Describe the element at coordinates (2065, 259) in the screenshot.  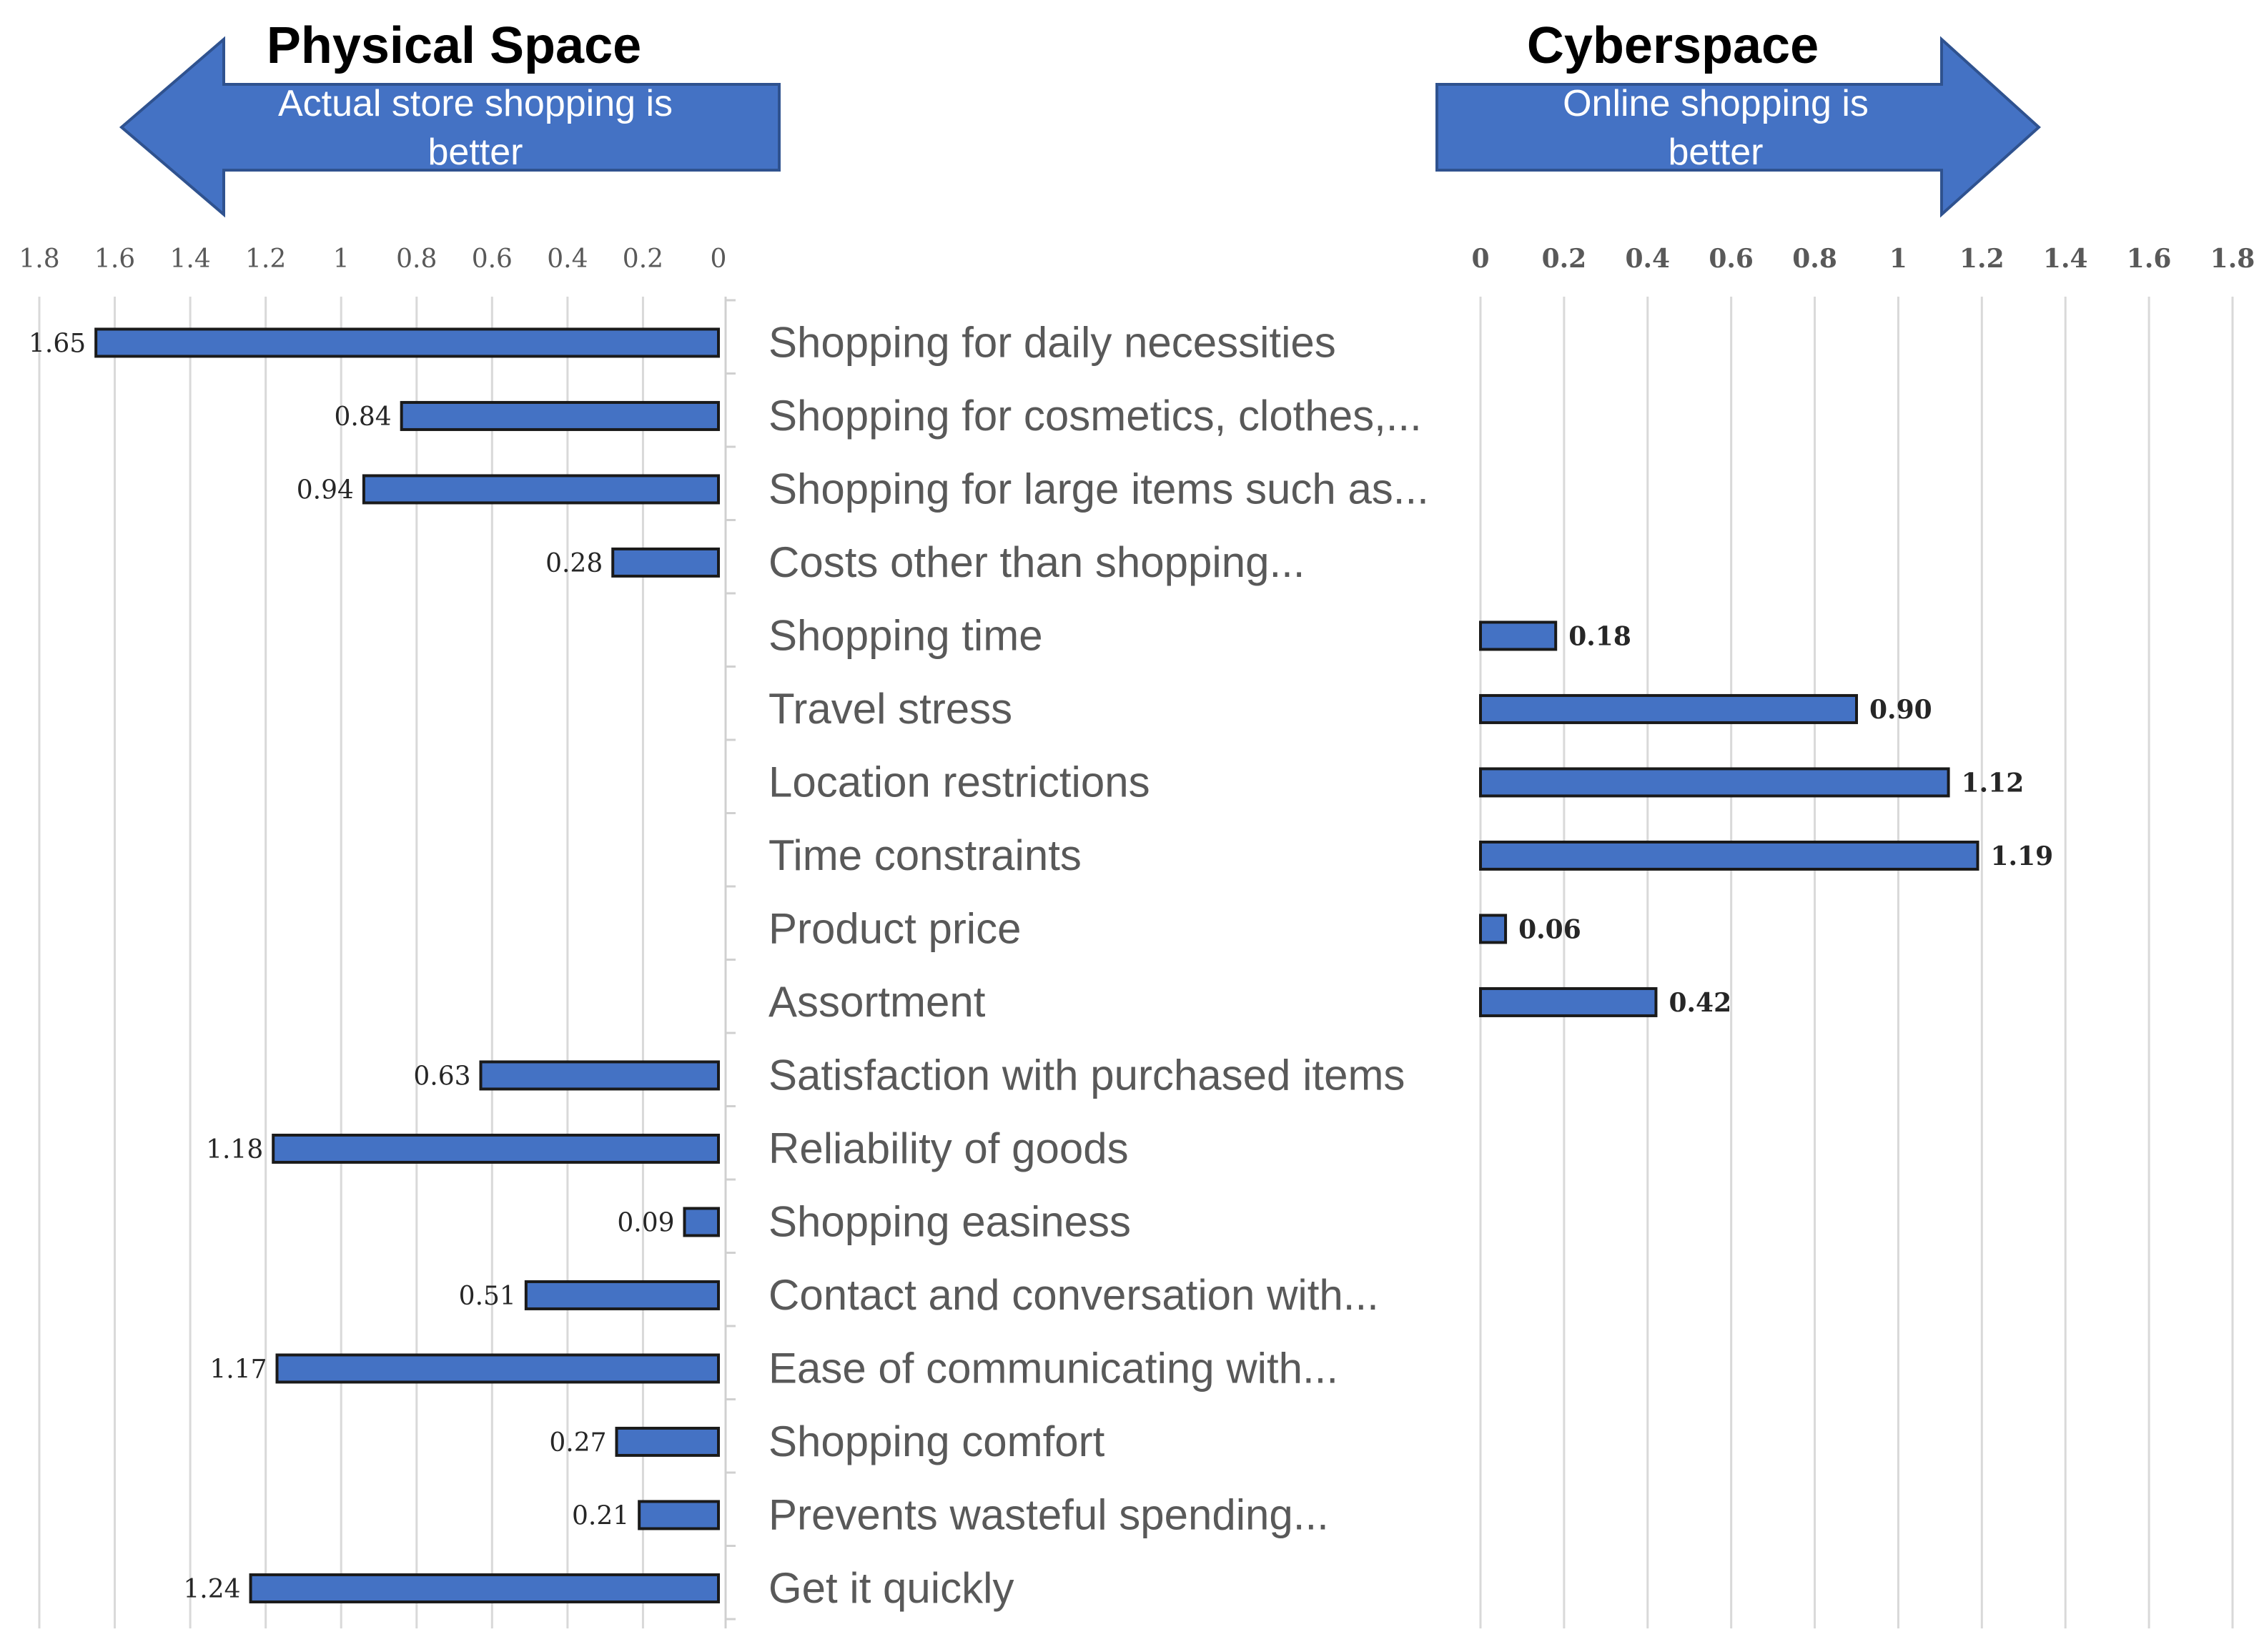
I see `right-tick-label: 1.4` at that location.